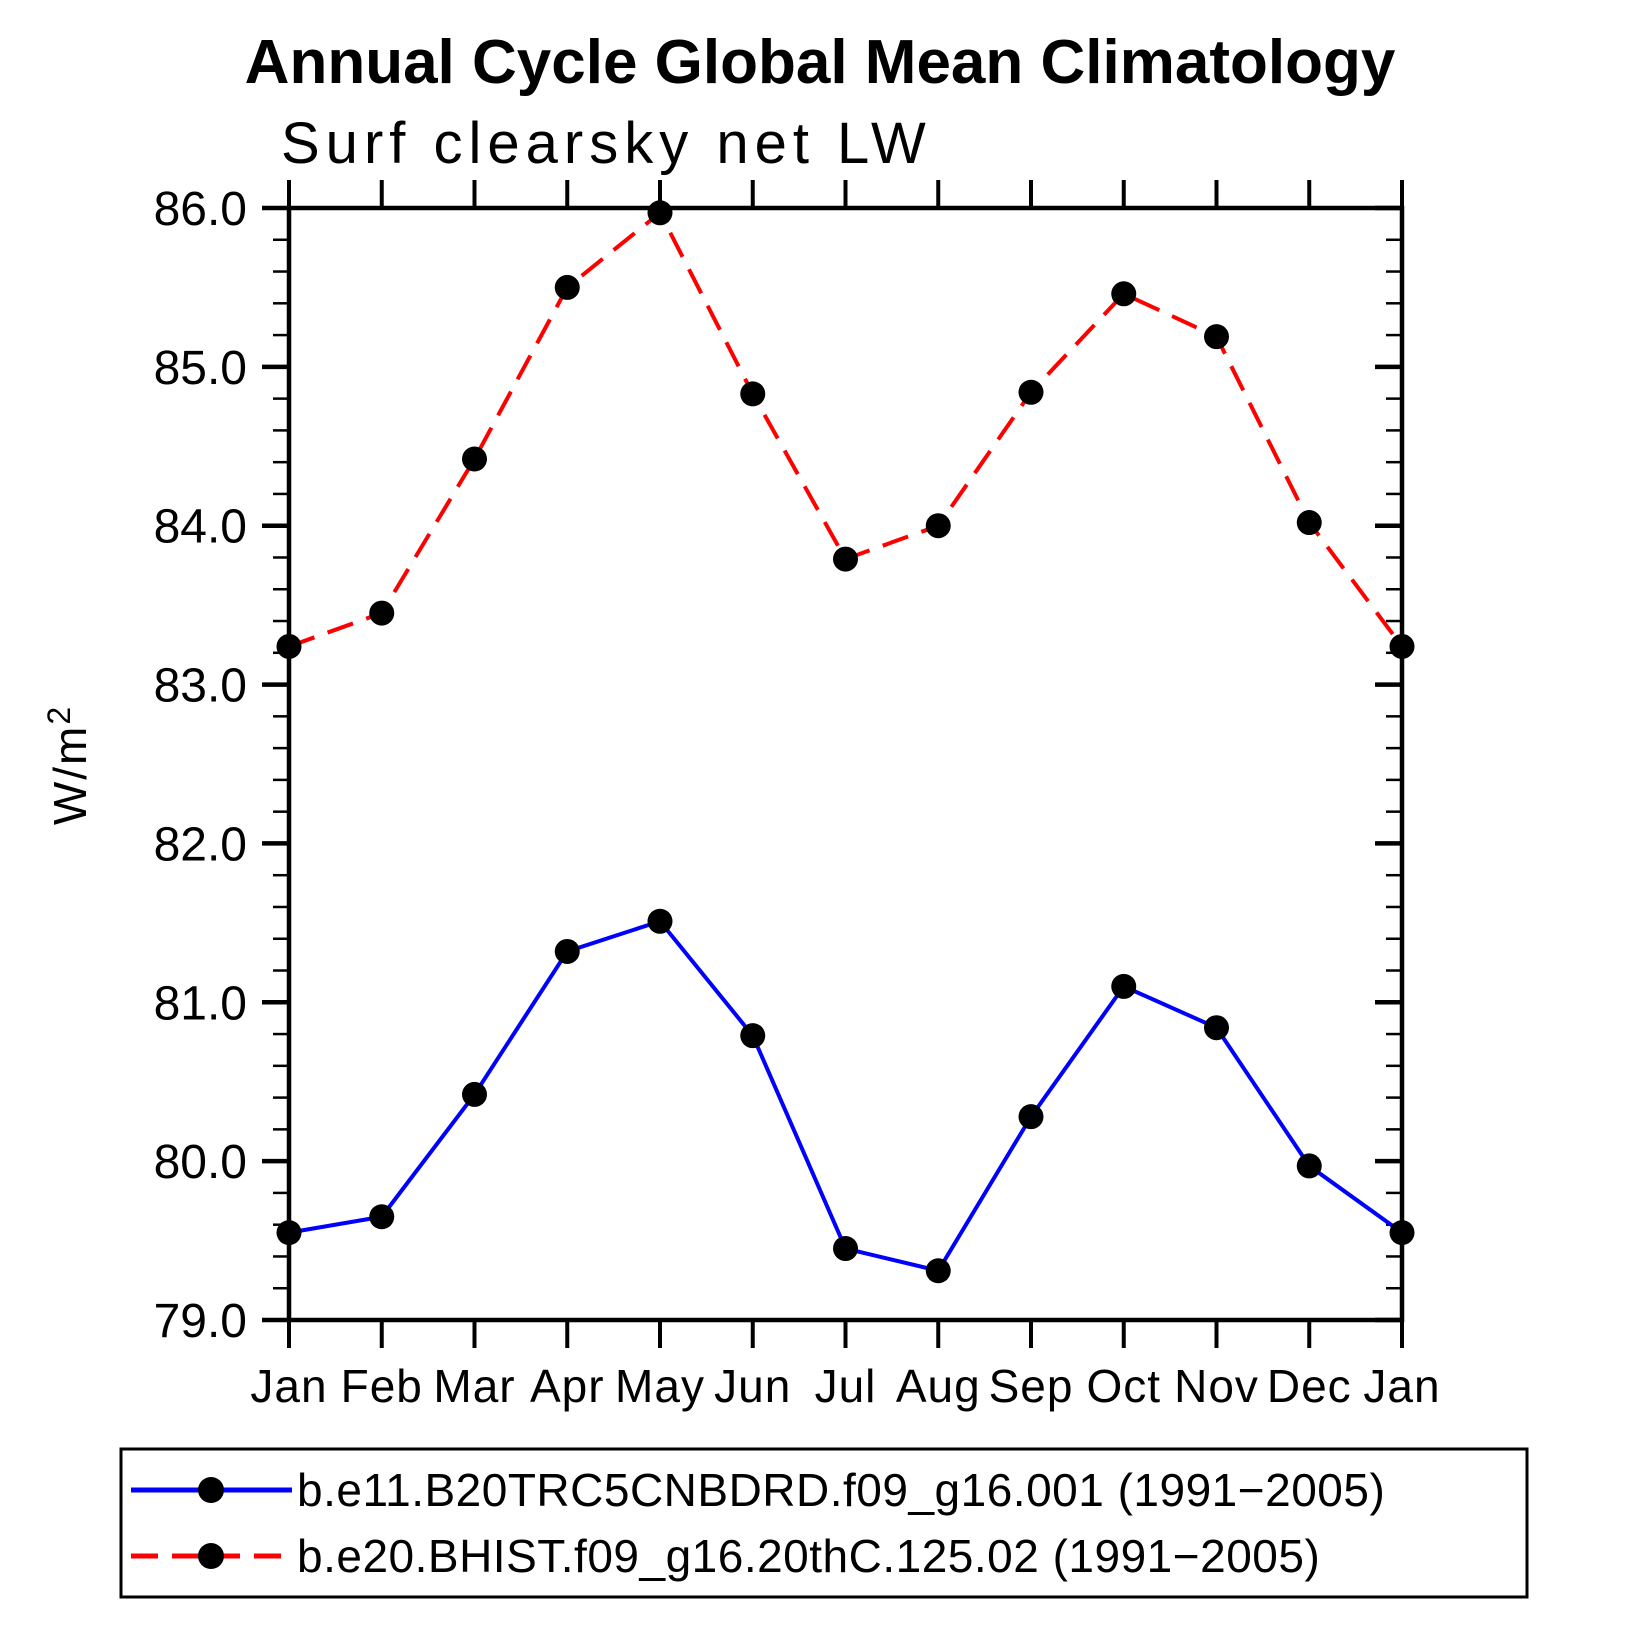 This screenshot has height=1635, width=1635. Describe the element at coordinates (200, 686) in the screenshot. I see `y-tick-label: 83.0` at that location.